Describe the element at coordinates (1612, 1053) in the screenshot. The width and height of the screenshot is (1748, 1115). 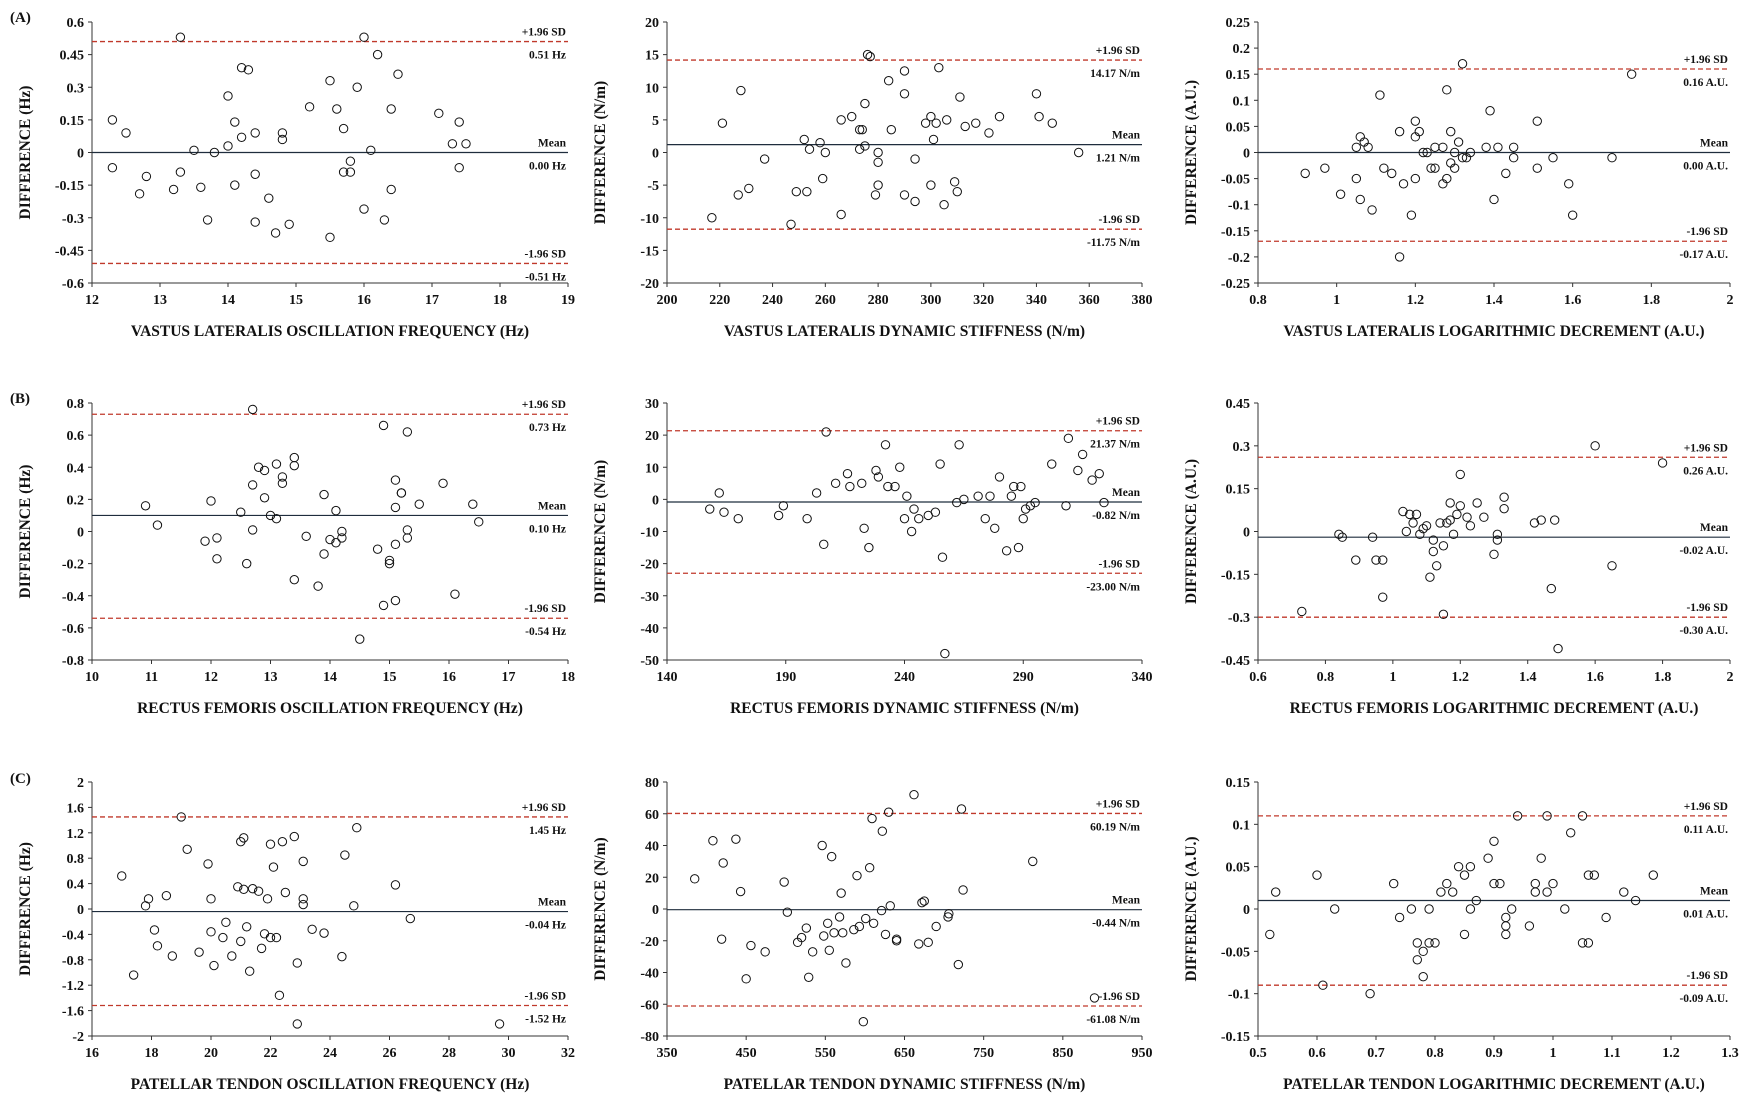
I see `x-tick-label: 1.1` at that location.